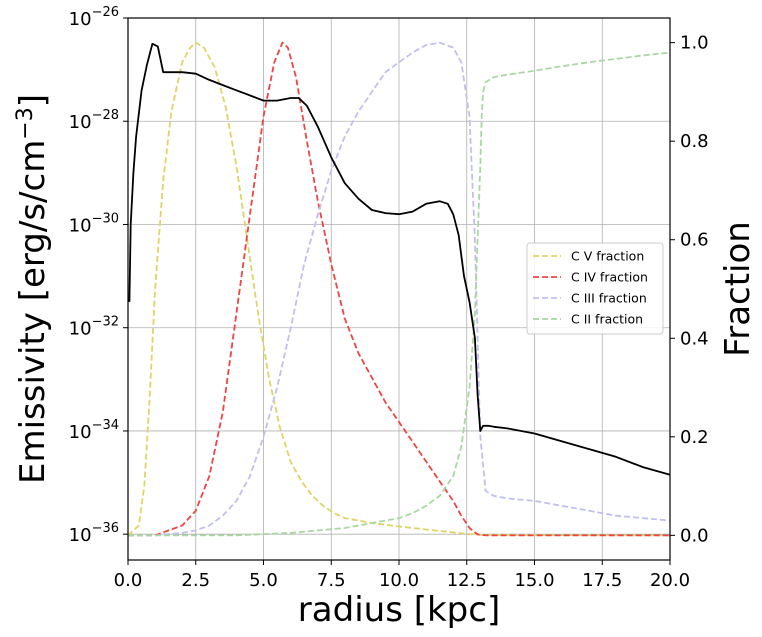  I want to click on y-left-tick-label: 10−32, so click(94, 327).